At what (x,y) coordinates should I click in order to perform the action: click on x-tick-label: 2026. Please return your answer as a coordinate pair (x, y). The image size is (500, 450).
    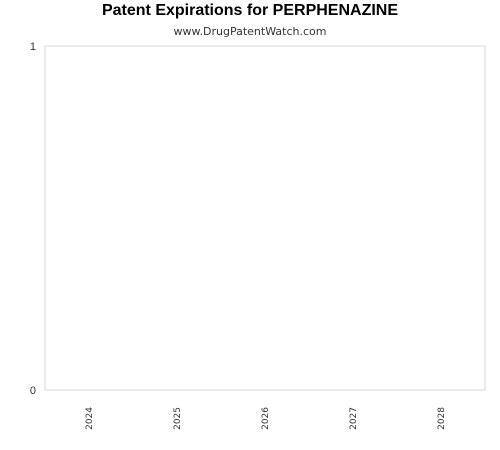
    Looking at the image, I should click on (266, 418).